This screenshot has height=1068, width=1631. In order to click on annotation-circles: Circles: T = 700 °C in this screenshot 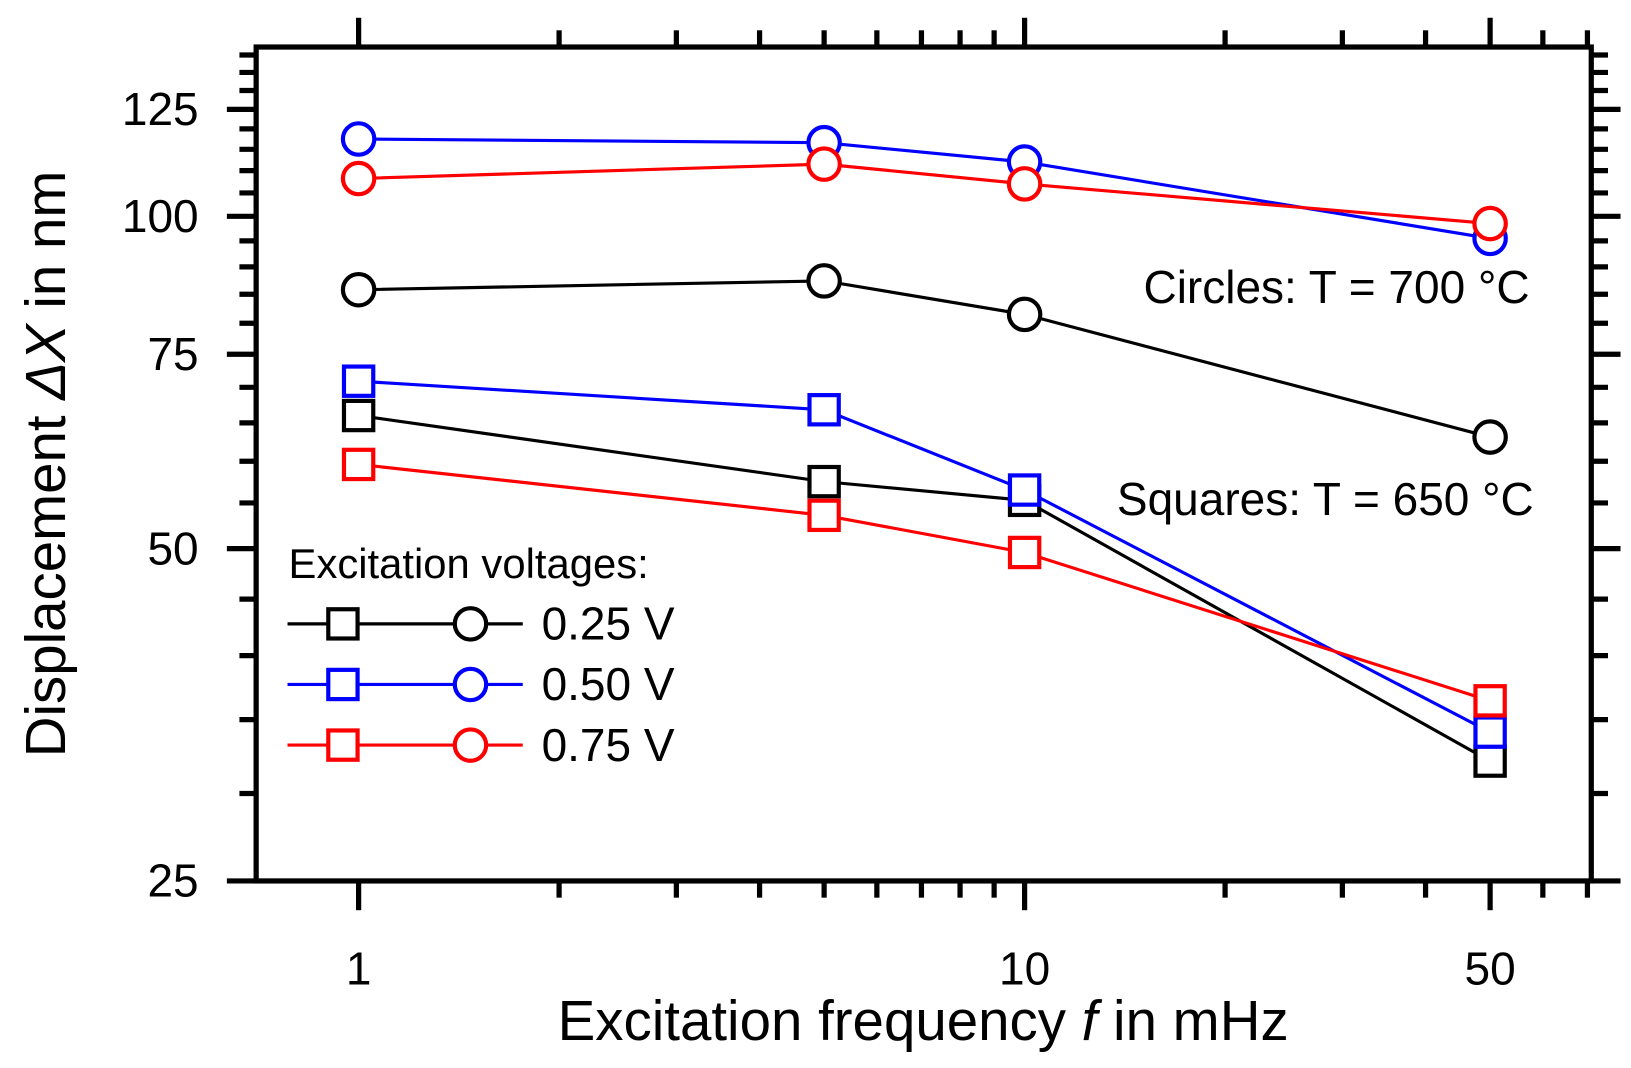, I will do `click(1336, 287)`.